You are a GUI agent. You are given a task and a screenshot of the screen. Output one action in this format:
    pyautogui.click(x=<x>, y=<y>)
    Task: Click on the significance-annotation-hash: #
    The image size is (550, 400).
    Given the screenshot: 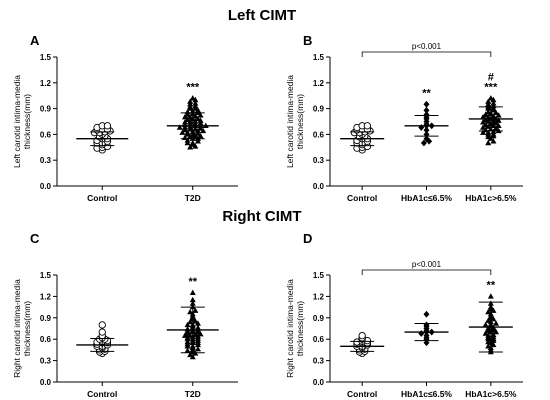 What is the action you would take?
    pyautogui.click(x=491, y=77)
    